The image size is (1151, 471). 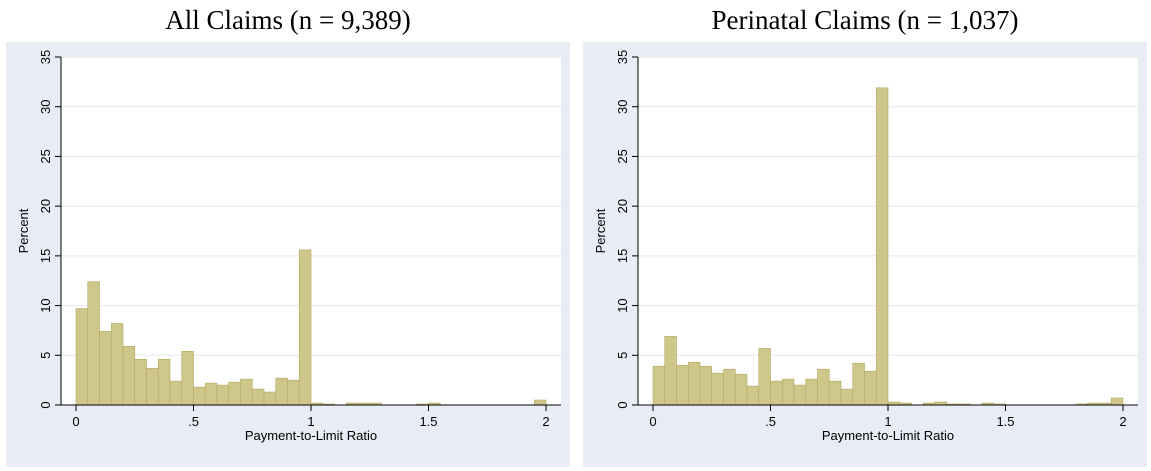 What do you see at coordinates (865, 20) in the screenshot?
I see `chart-title-perinatal-claims: Perinatal Claims (n = 1,037)` at bounding box center [865, 20].